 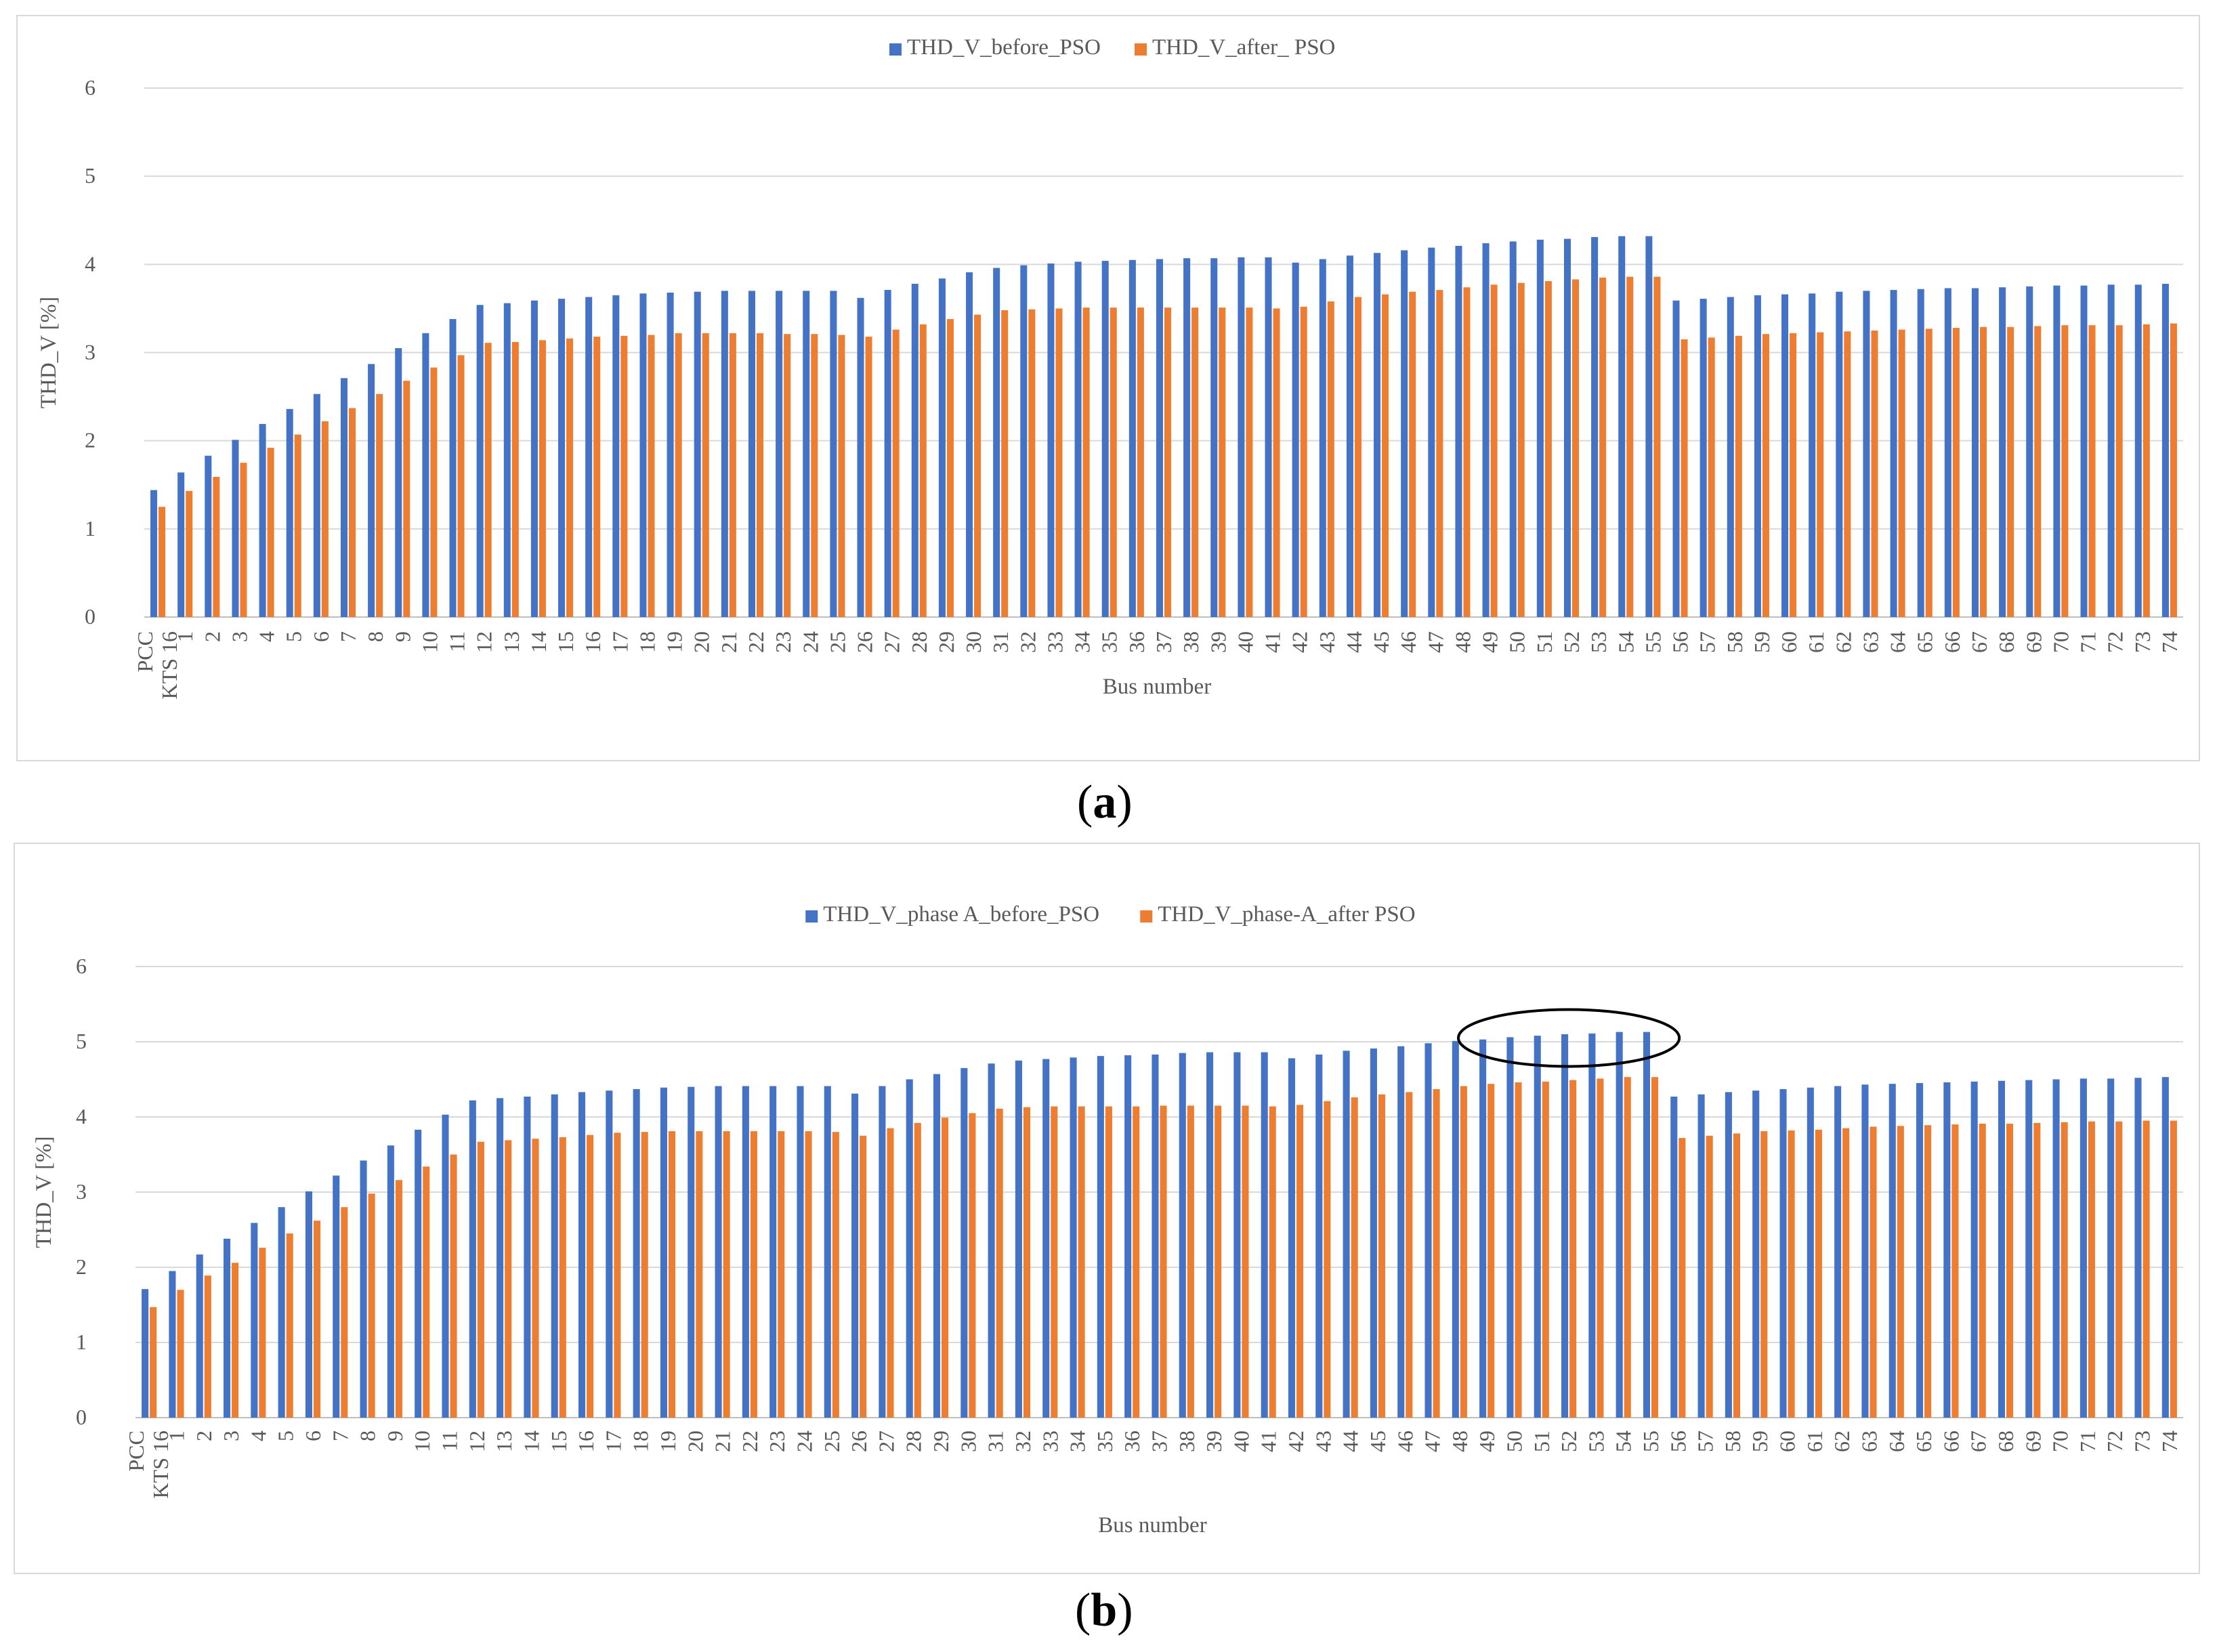 What do you see at coordinates (422, 1442) in the screenshot?
I see `x-tick-label: 10` at bounding box center [422, 1442].